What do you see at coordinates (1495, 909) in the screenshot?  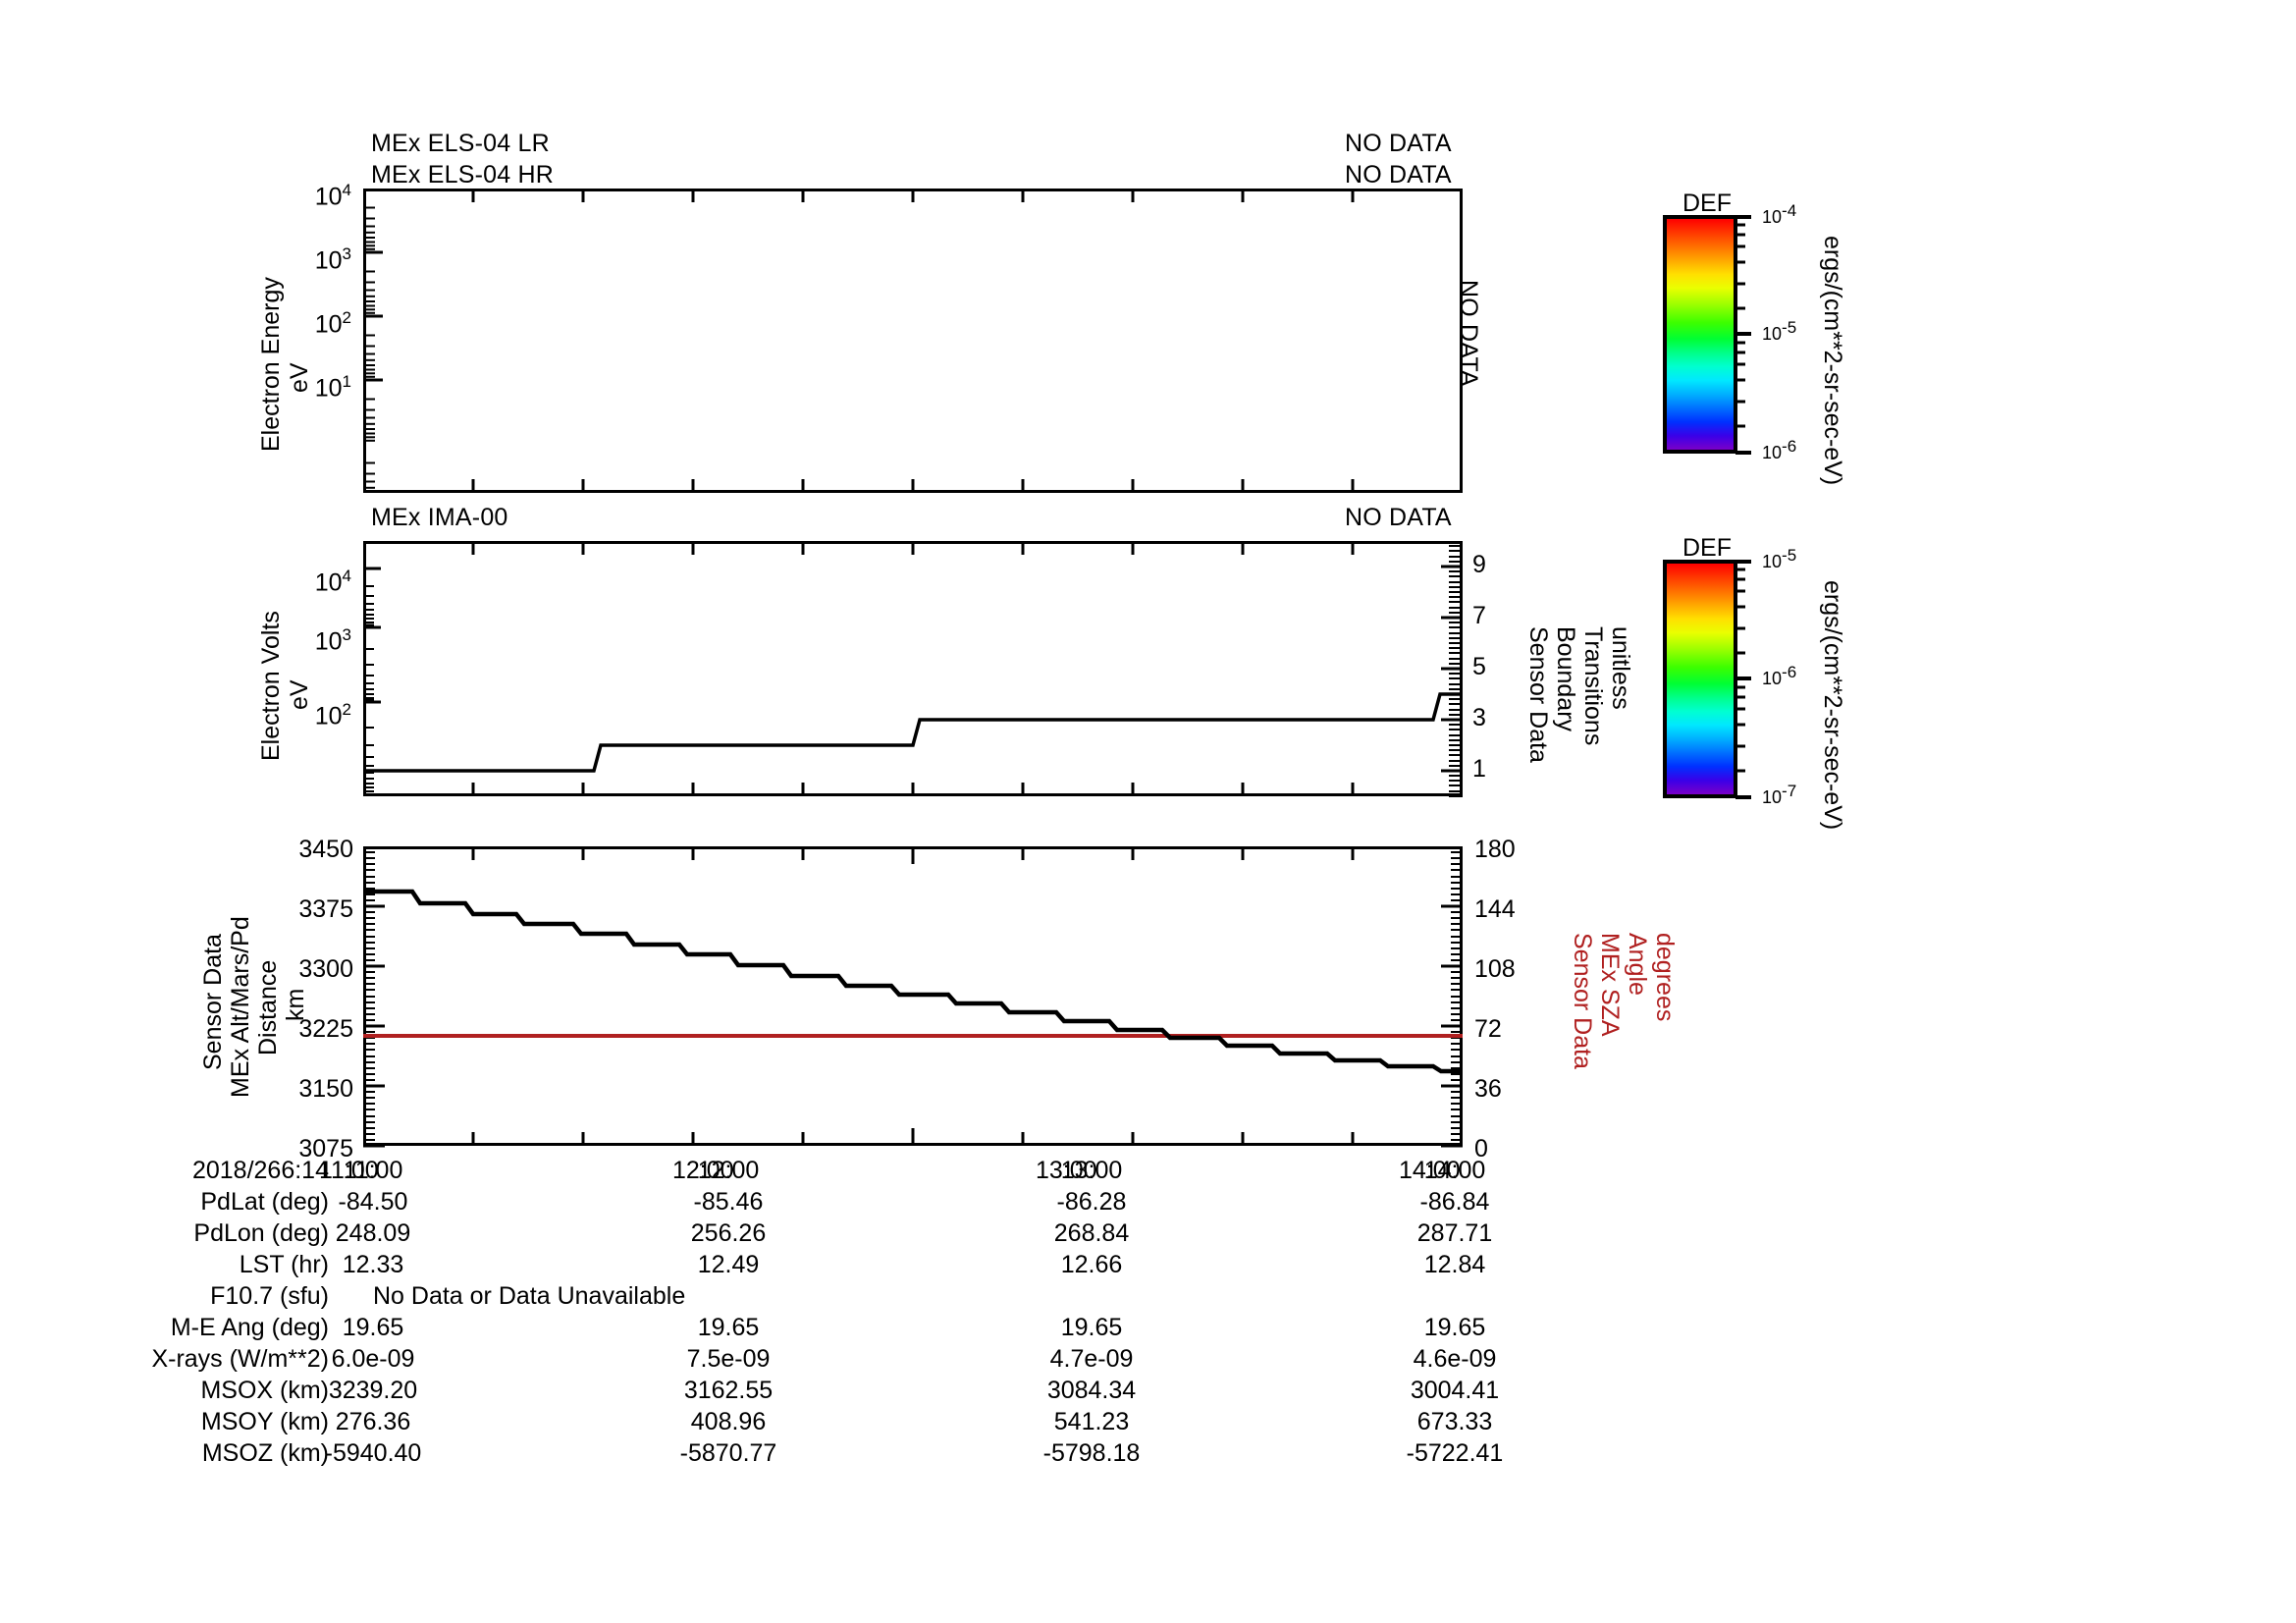 I see `panel3-right-ytick-144: 144` at bounding box center [1495, 909].